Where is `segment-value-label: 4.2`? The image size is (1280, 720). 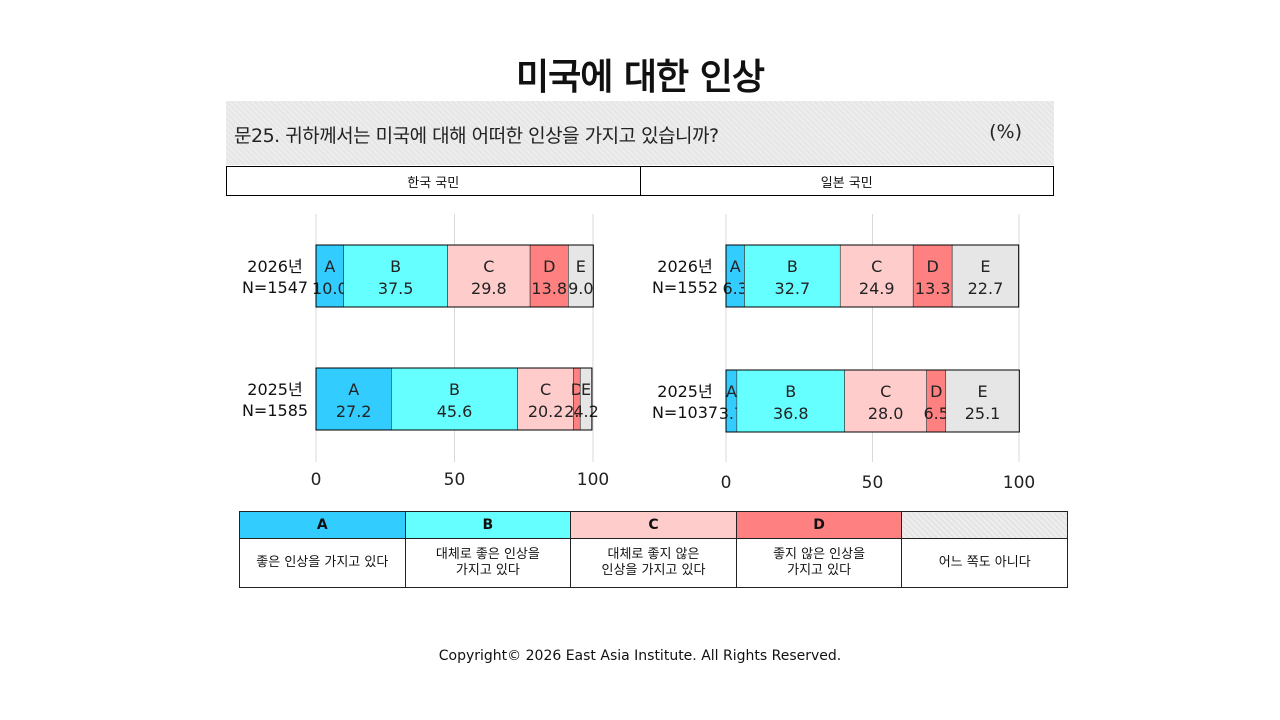
segment-value-label: 4.2 is located at coordinates (585, 411).